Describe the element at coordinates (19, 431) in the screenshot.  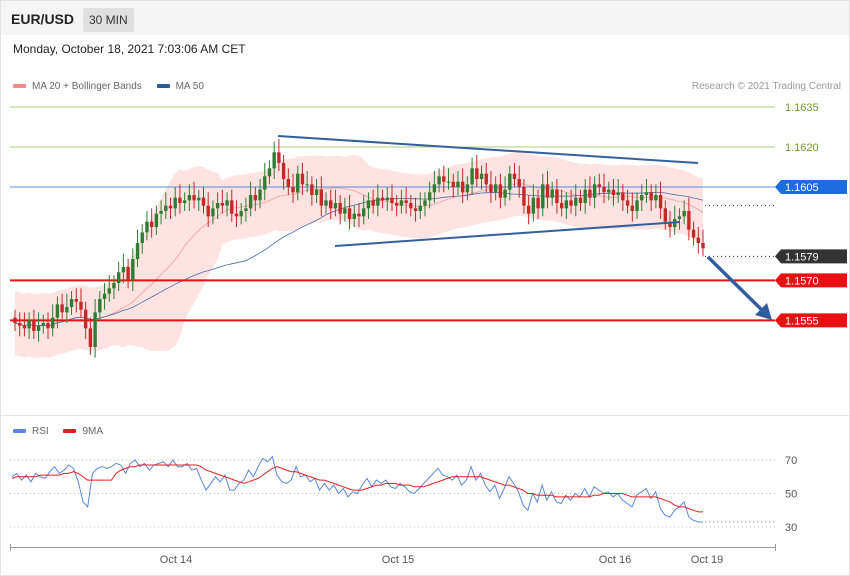
I see `legend-swatch-rsi` at that location.